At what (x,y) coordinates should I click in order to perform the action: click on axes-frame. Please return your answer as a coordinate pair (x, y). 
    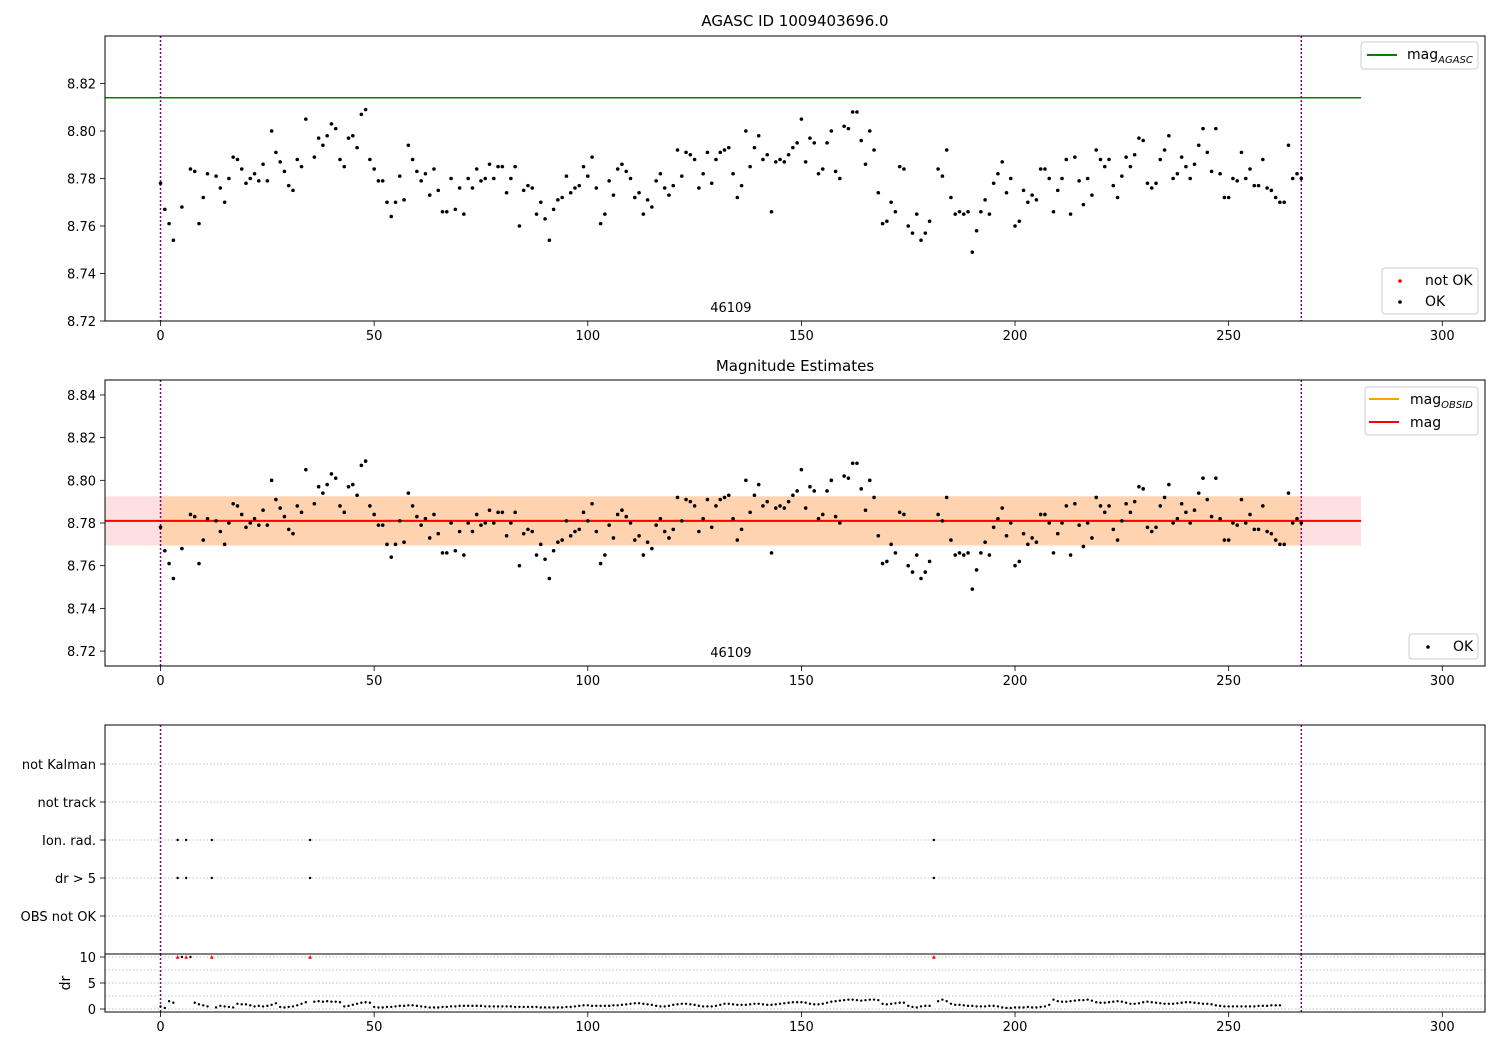
    Looking at the image, I should click on (795, 983).